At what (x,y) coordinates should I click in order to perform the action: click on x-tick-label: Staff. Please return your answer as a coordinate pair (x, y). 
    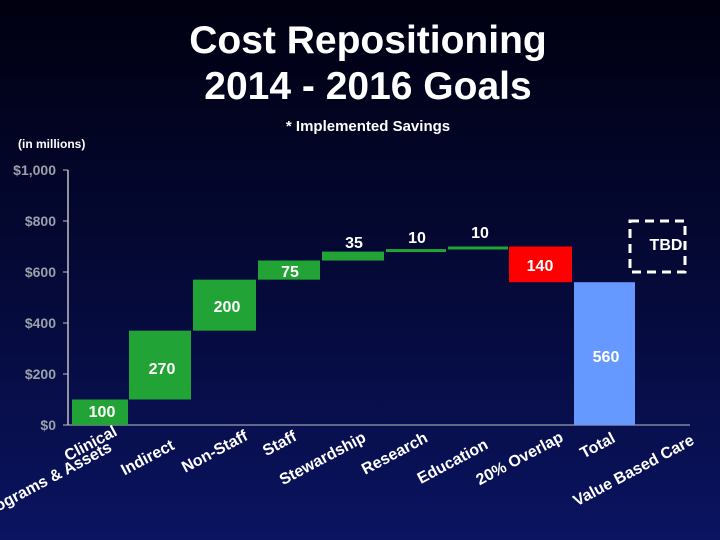
    Looking at the image, I should click on (280, 444).